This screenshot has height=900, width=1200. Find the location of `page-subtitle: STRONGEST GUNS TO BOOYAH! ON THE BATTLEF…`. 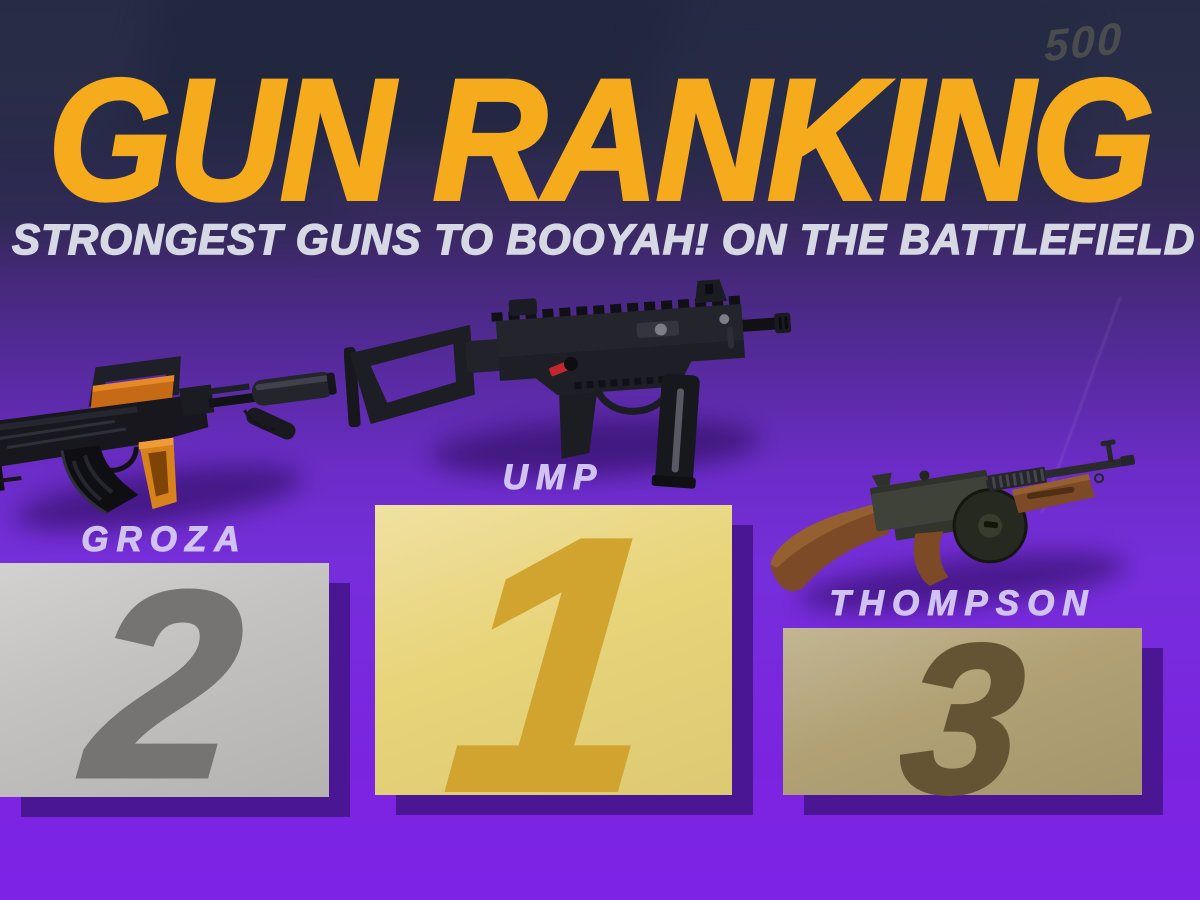

page-subtitle: STRONGEST GUNS TO BOOYAH! ON THE BATTLEF… is located at coordinates (603, 240).